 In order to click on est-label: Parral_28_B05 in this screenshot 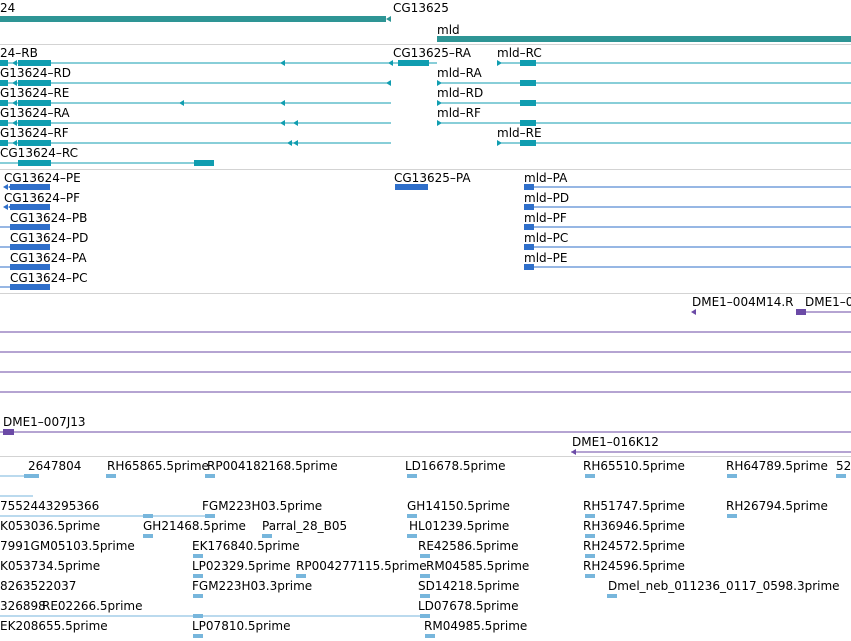, I will do `click(305, 526)`.